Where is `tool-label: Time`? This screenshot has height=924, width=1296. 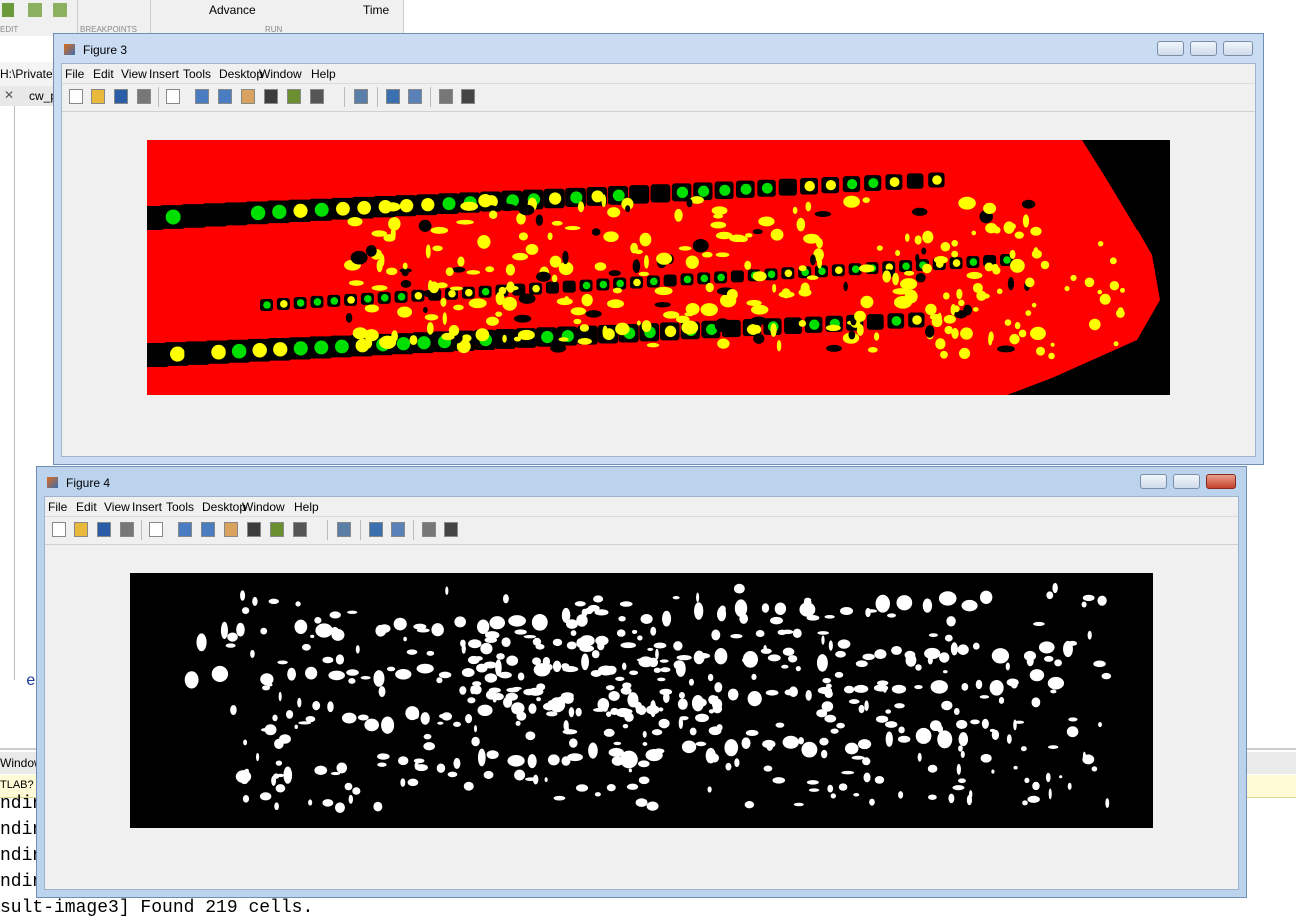
tool-label: Time is located at coordinates (376, 10).